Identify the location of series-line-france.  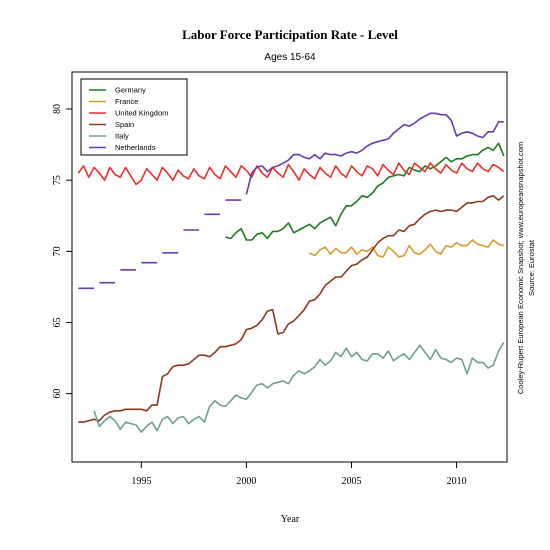
(407, 248).